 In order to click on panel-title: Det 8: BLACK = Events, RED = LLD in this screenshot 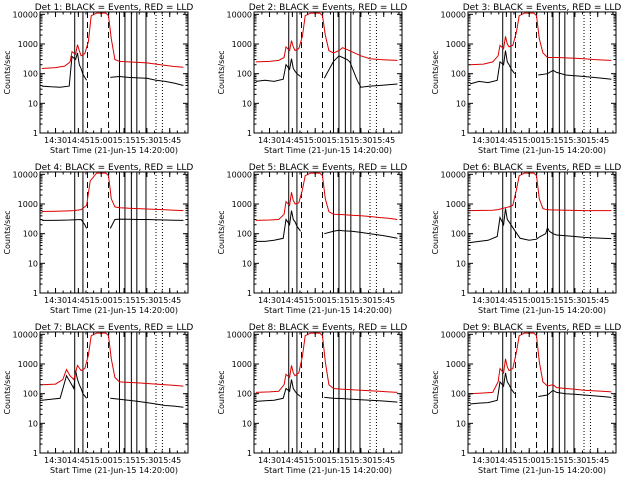, I will do `click(328, 328)`.